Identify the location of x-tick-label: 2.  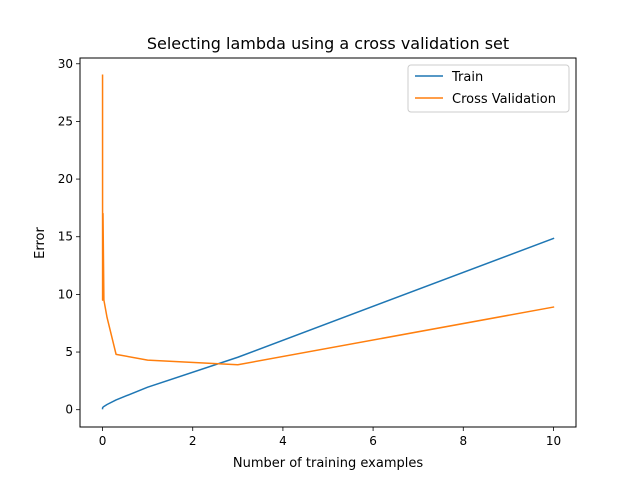
(193, 441).